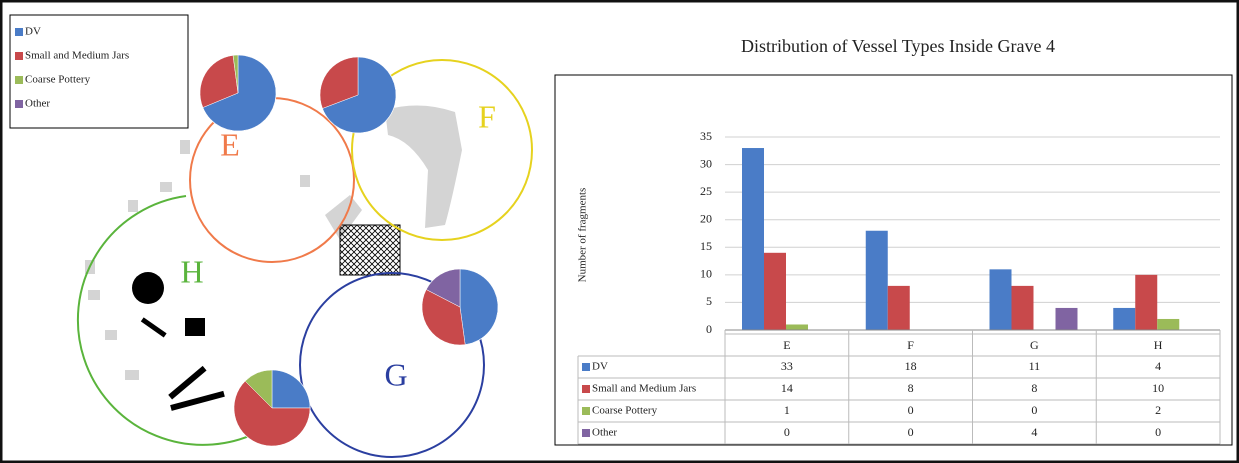 The width and height of the screenshot is (1239, 463). Describe the element at coordinates (99, 71) in the screenshot. I see `map-legend` at that location.